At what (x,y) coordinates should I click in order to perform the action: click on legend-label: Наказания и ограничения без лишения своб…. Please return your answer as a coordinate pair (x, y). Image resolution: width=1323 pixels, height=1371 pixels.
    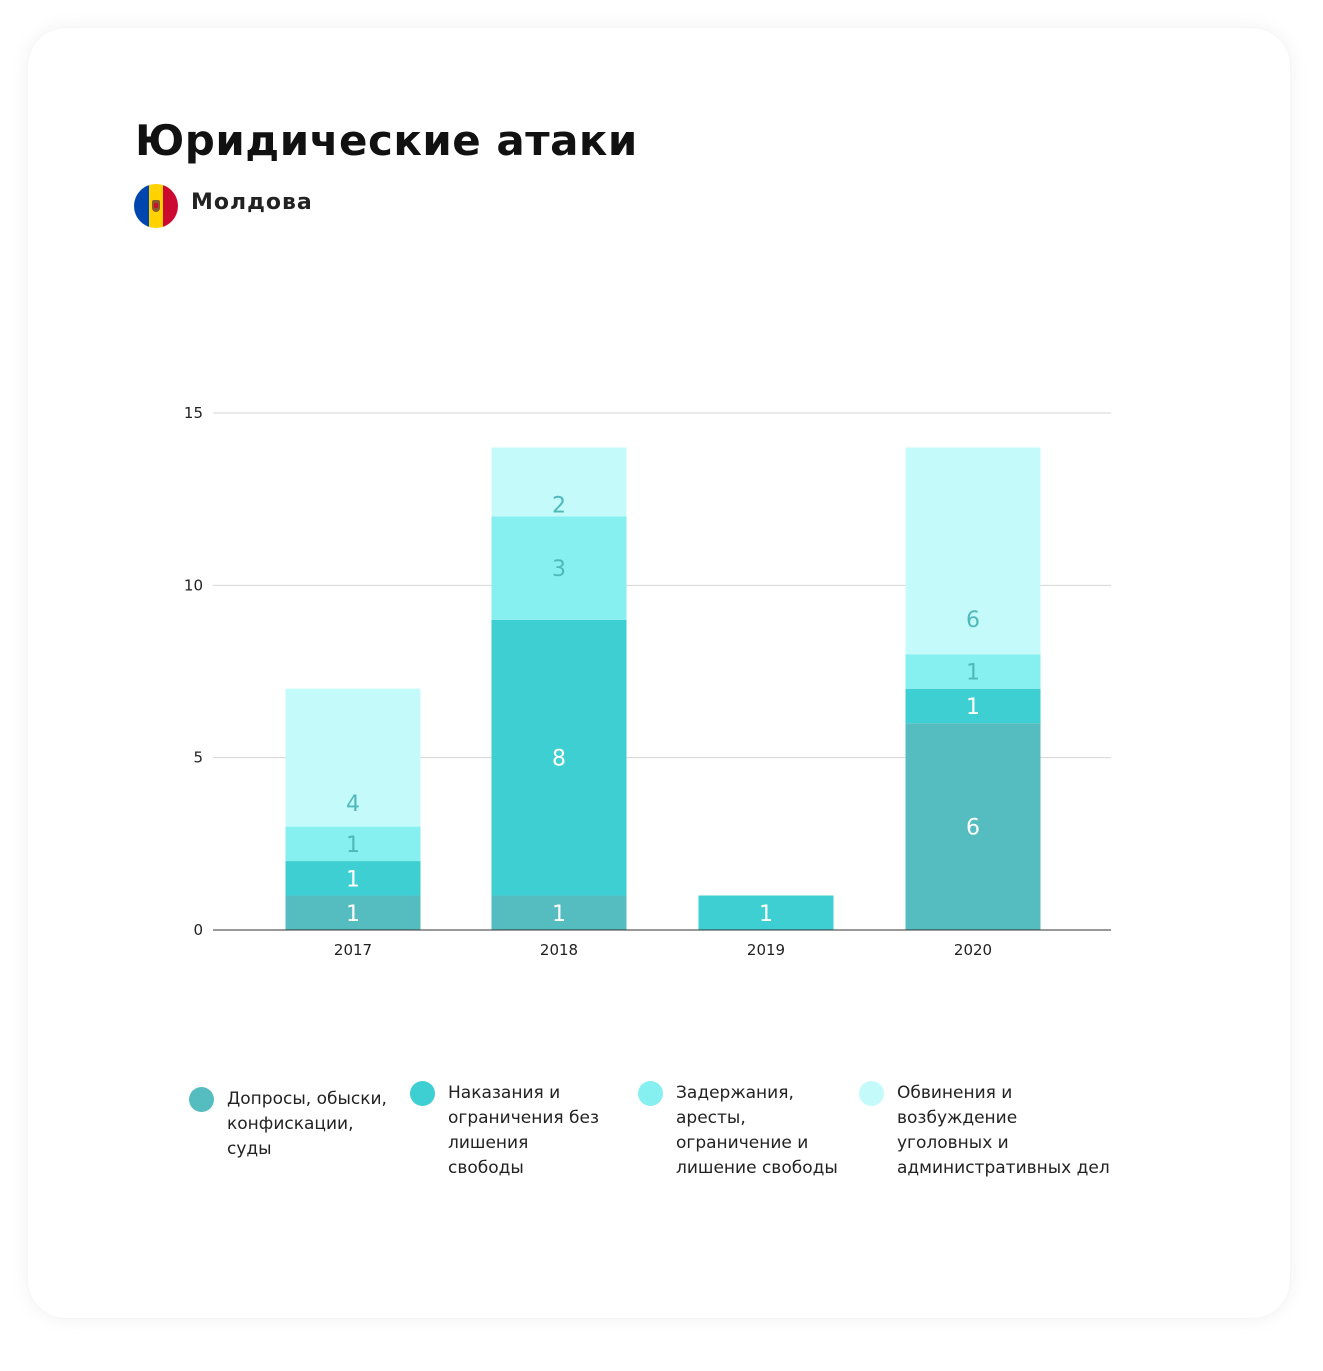
    Looking at the image, I should click on (523, 1130).